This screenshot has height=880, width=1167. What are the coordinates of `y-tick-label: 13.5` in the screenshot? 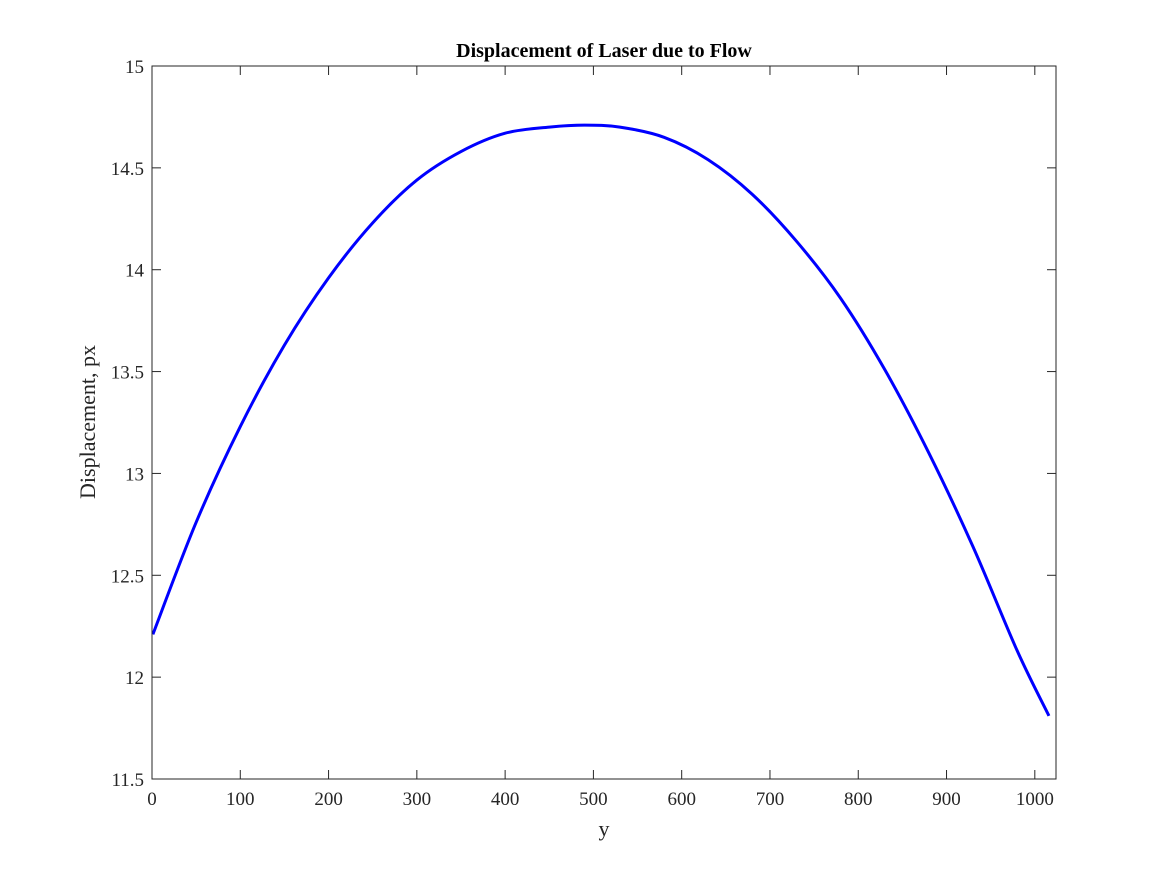 It's located at (127, 373).